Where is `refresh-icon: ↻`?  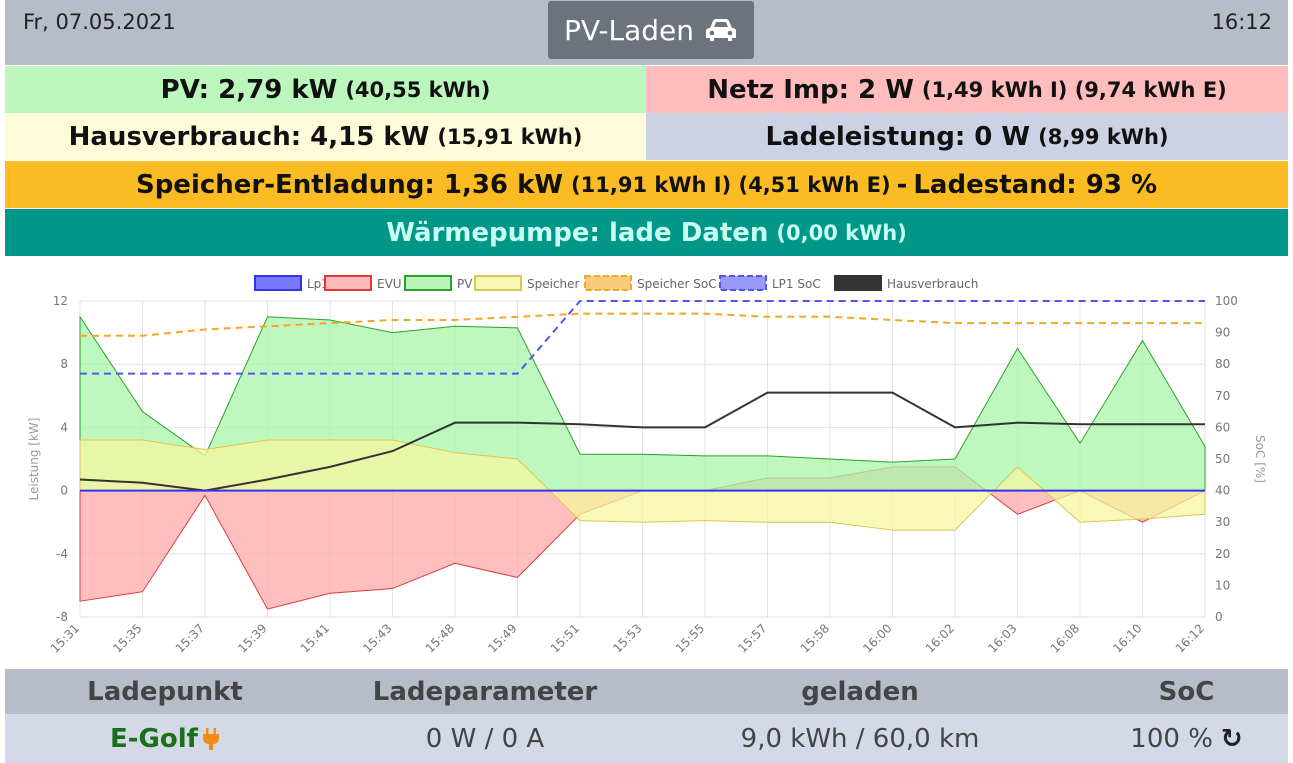 refresh-icon: ↻ is located at coordinates (1231, 738).